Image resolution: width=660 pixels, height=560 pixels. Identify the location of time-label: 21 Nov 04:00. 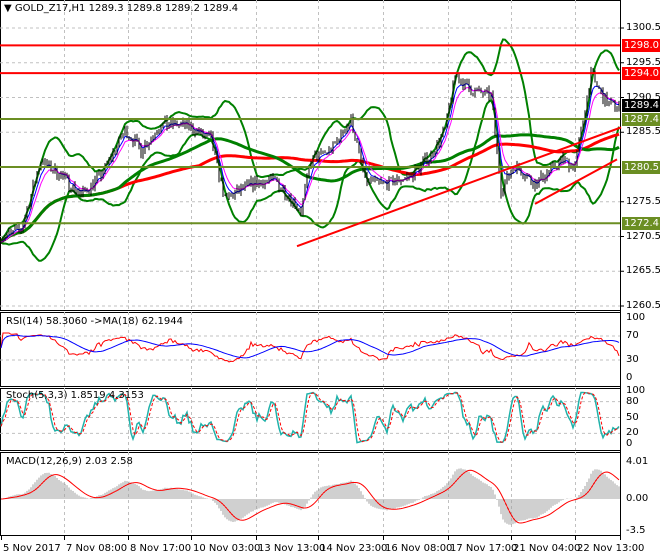
(547, 548).